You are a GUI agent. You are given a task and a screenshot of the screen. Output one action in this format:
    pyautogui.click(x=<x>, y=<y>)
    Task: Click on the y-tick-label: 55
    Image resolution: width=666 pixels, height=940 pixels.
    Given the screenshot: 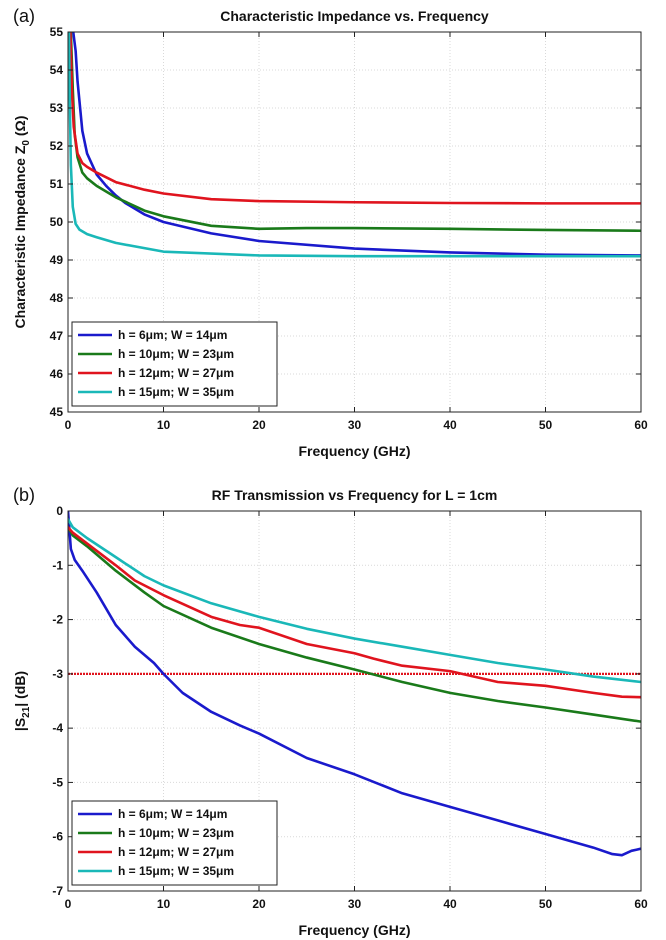 What is the action you would take?
    pyautogui.click(x=57, y=32)
    